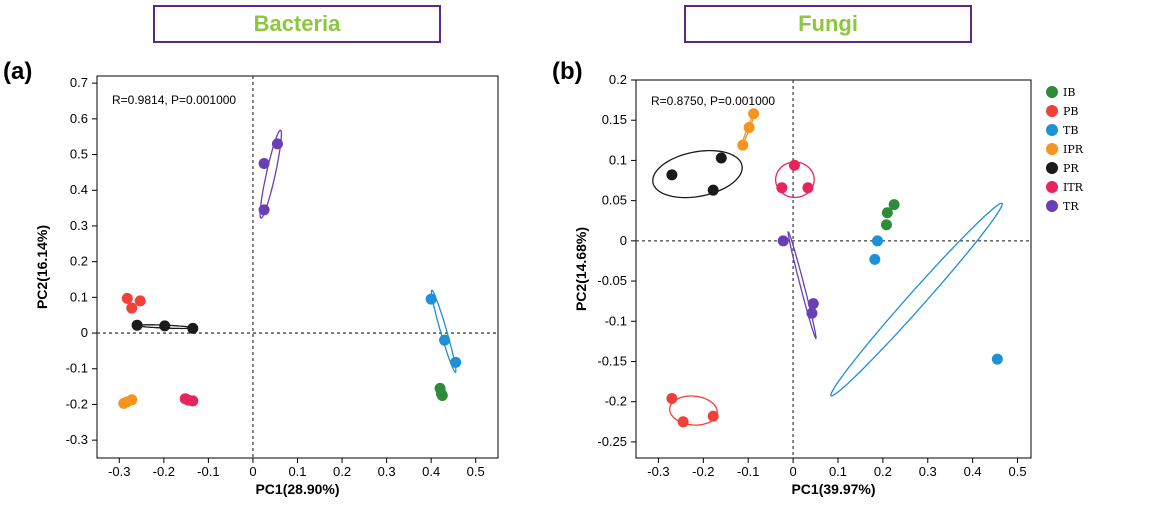 The height and width of the screenshot is (509, 1169). What do you see at coordinates (612, 280) in the screenshot?
I see `y-tick-label: -0.05` at bounding box center [612, 280].